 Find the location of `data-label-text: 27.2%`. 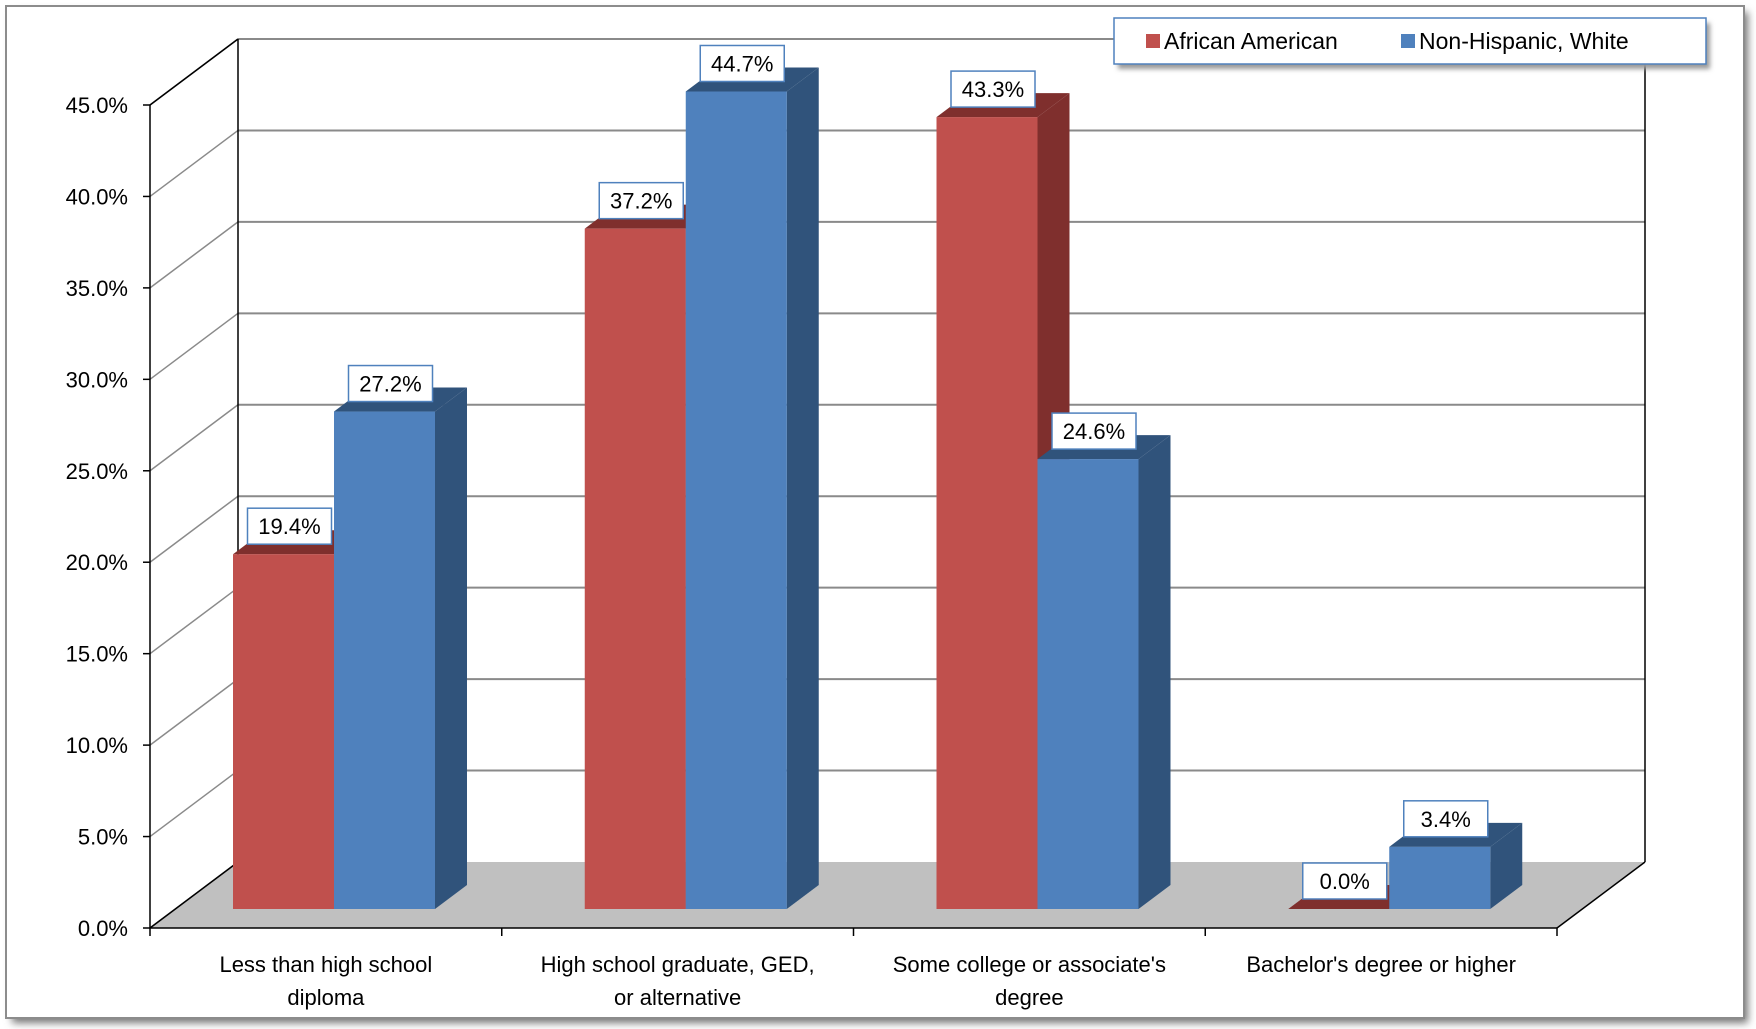

data-label-text: 27.2% is located at coordinates (390, 384).